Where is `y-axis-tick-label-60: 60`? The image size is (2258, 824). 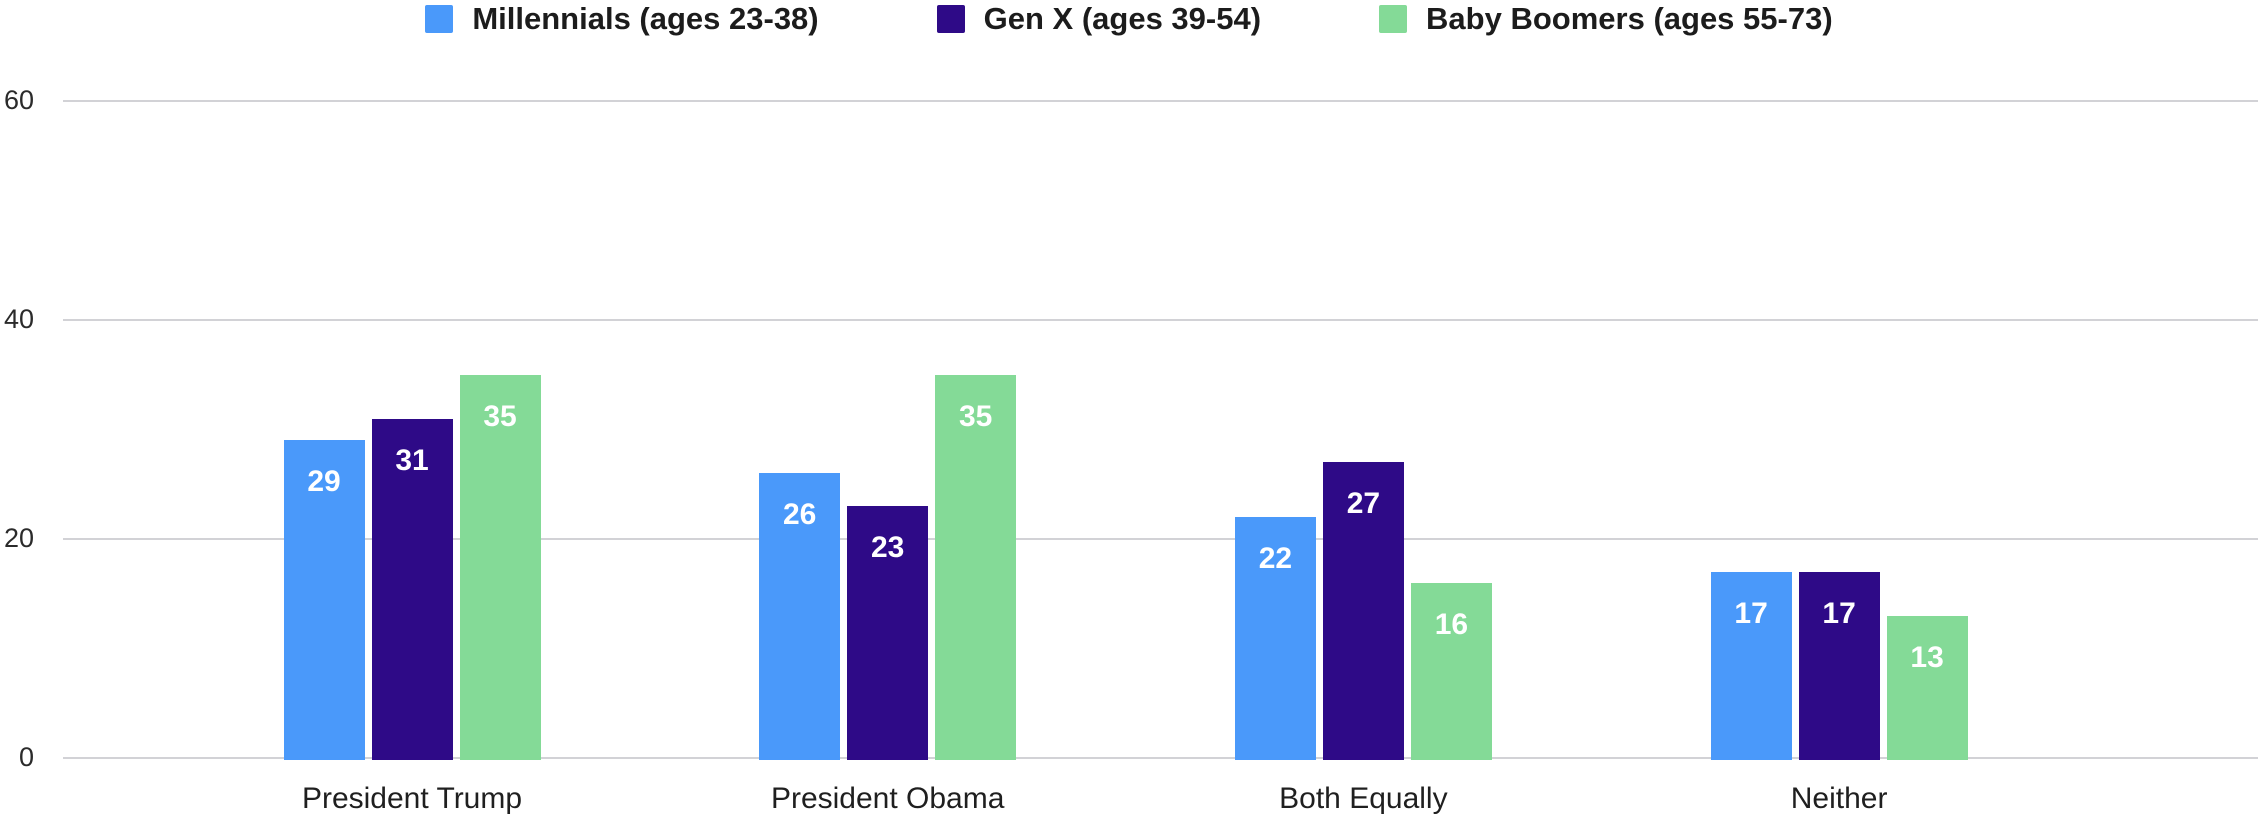
y-axis-tick-label-60: 60 is located at coordinates (18, 99).